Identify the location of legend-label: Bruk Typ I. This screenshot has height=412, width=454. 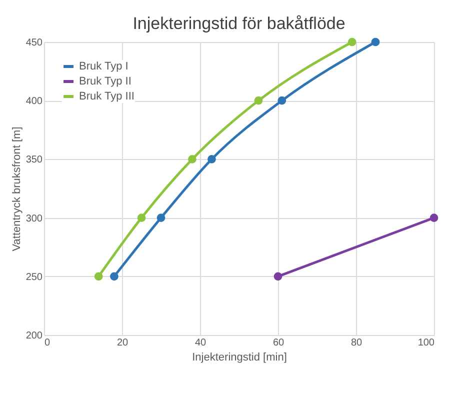
(103, 66).